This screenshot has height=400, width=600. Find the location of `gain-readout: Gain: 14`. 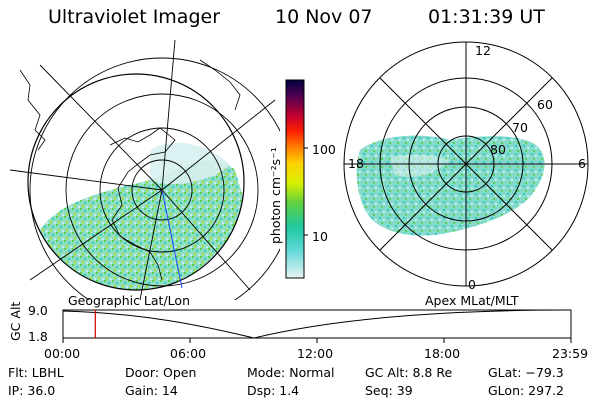

gain-readout: Gain: 14 is located at coordinates (151, 390).